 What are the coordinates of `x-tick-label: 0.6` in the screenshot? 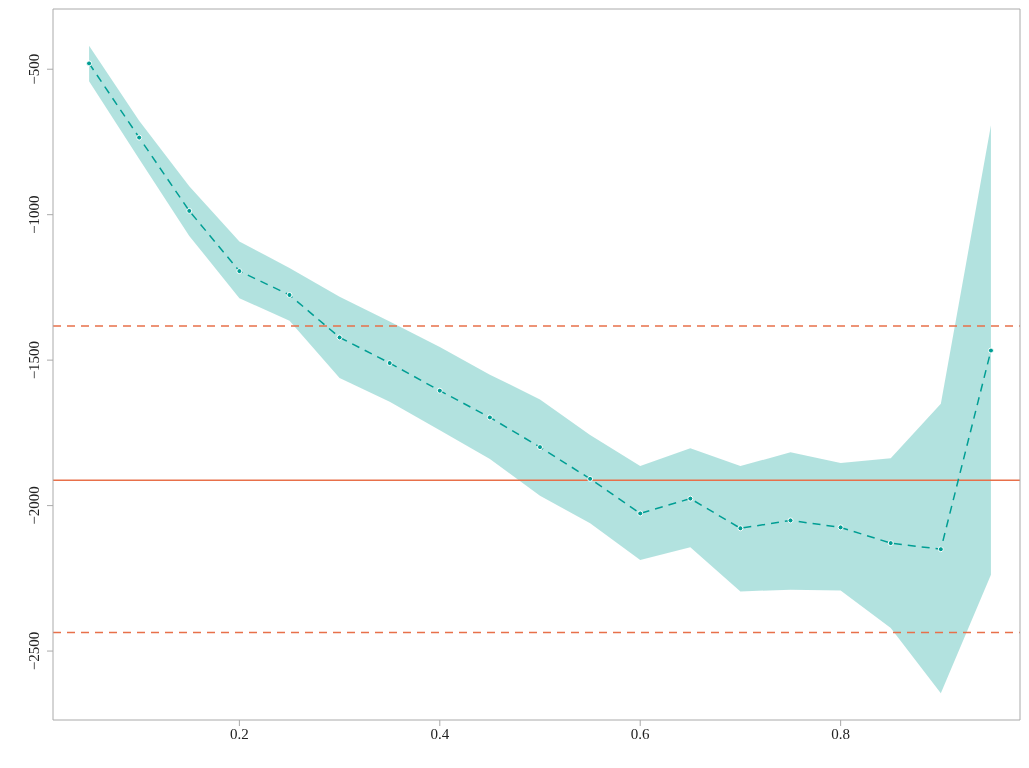 It's located at (640, 733).